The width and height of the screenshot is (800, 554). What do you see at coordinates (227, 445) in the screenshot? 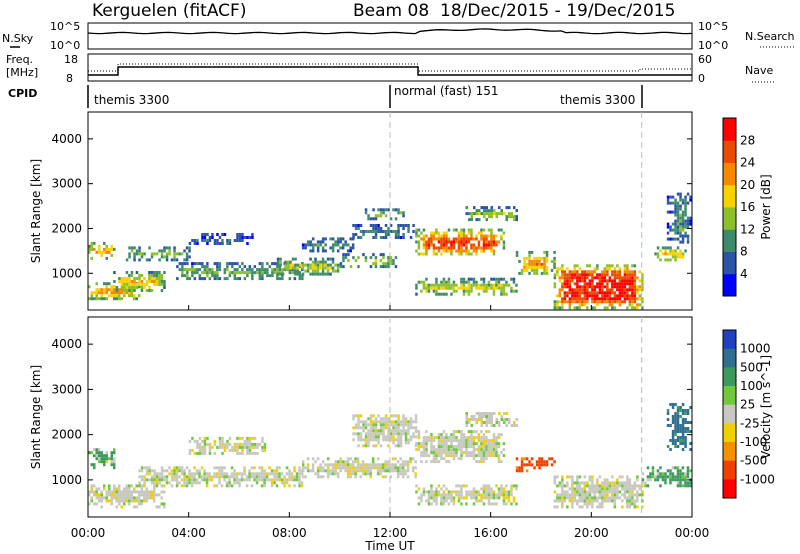
I see `echo-band` at bounding box center [227, 445].